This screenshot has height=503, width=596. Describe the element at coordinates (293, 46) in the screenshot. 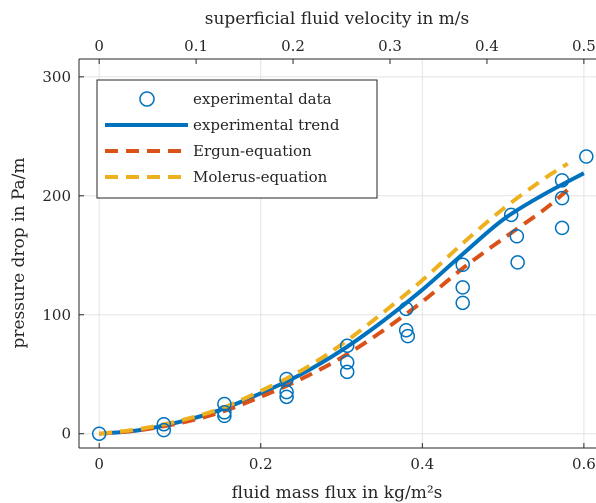

I see `x2-tick-label: 0.2` at that location.